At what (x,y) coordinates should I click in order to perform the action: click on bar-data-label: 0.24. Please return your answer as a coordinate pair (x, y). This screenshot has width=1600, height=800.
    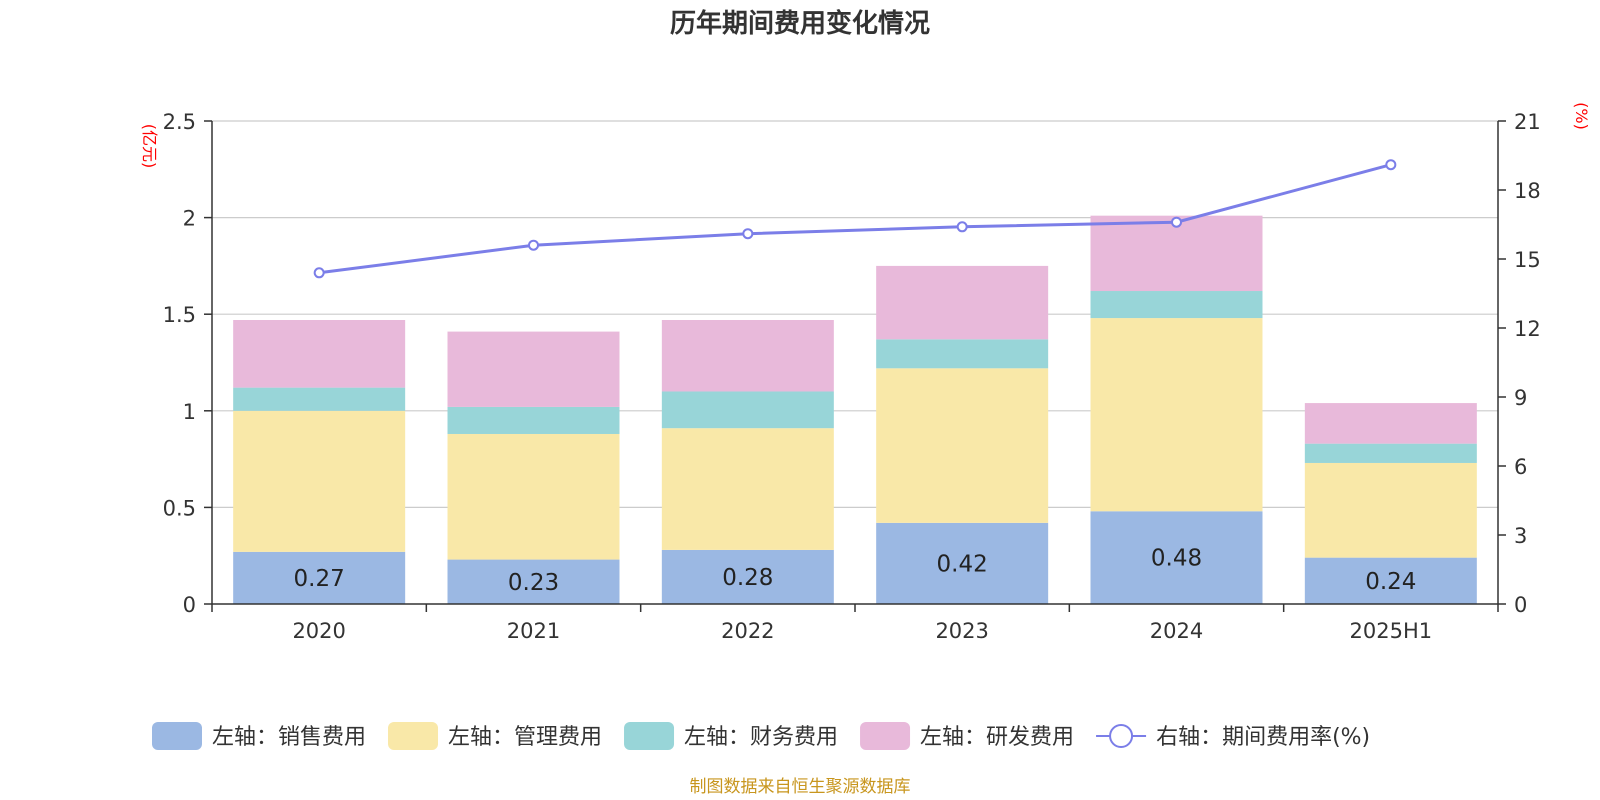
    Looking at the image, I should click on (1390, 582).